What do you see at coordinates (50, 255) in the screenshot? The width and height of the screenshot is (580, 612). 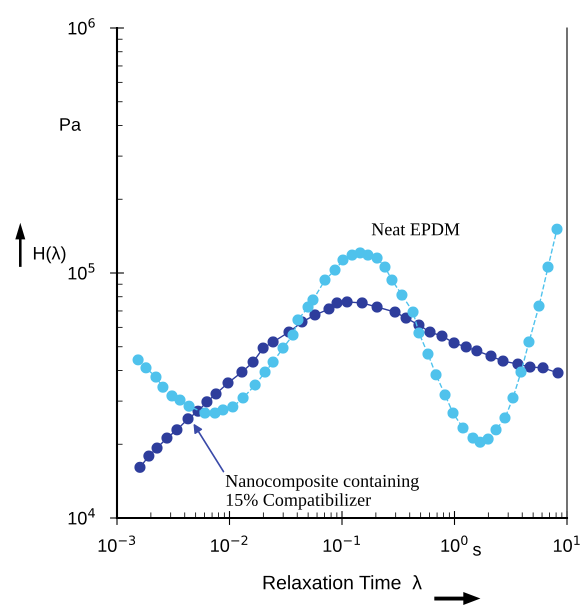 I see `y-axis-title: H(λ)` at bounding box center [50, 255].